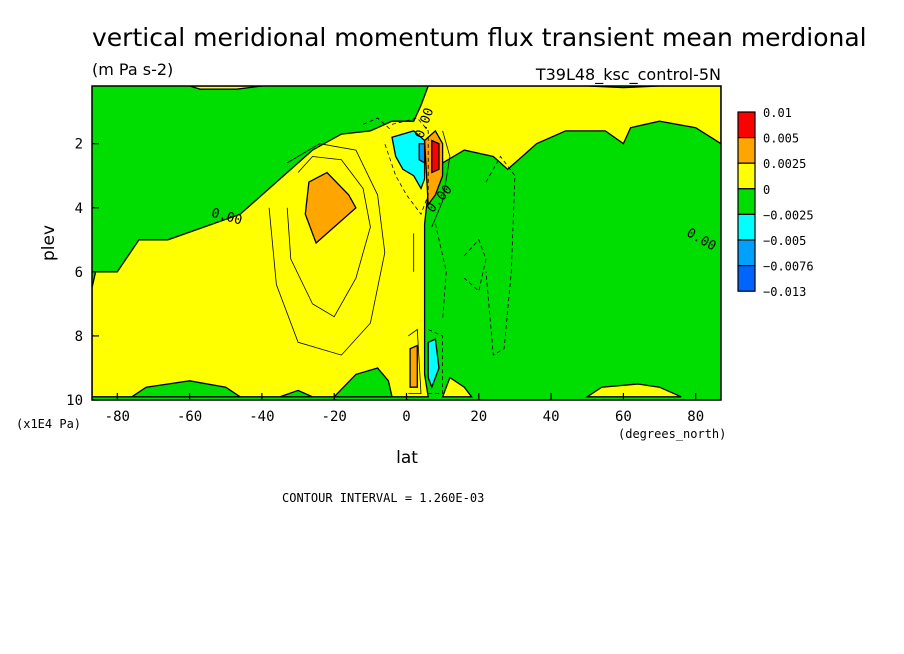 The width and height of the screenshot is (904, 654). What do you see at coordinates (784, 241) in the screenshot?
I see `legend-label: −0.005` at bounding box center [784, 241].